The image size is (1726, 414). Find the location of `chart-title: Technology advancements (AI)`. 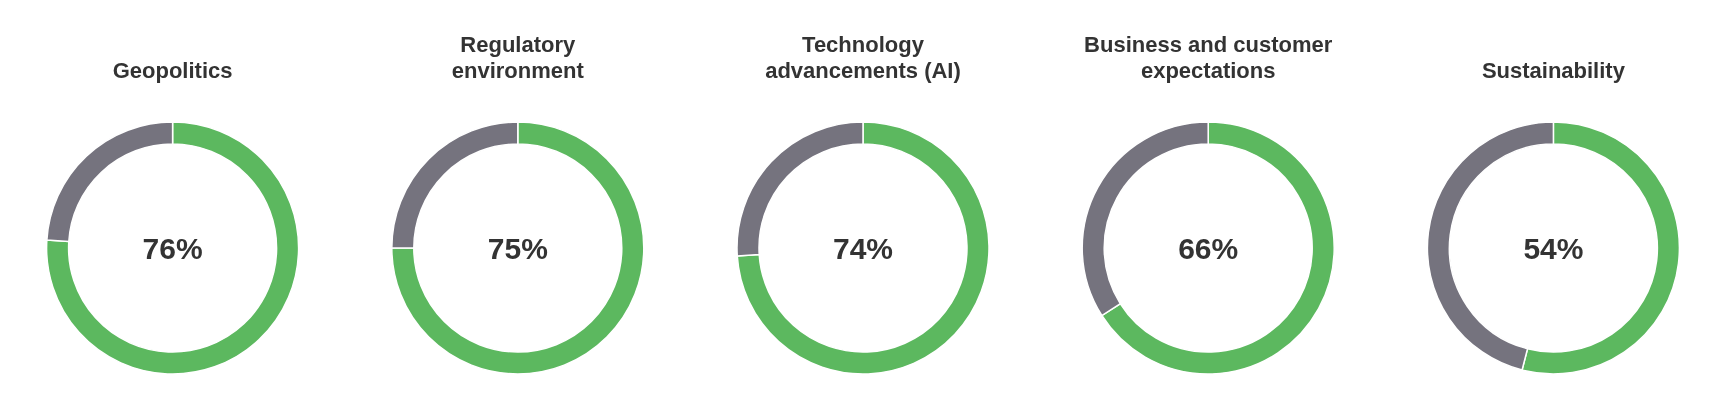

chart-title: Technology advancements (AI) is located at coordinates (863, 57).